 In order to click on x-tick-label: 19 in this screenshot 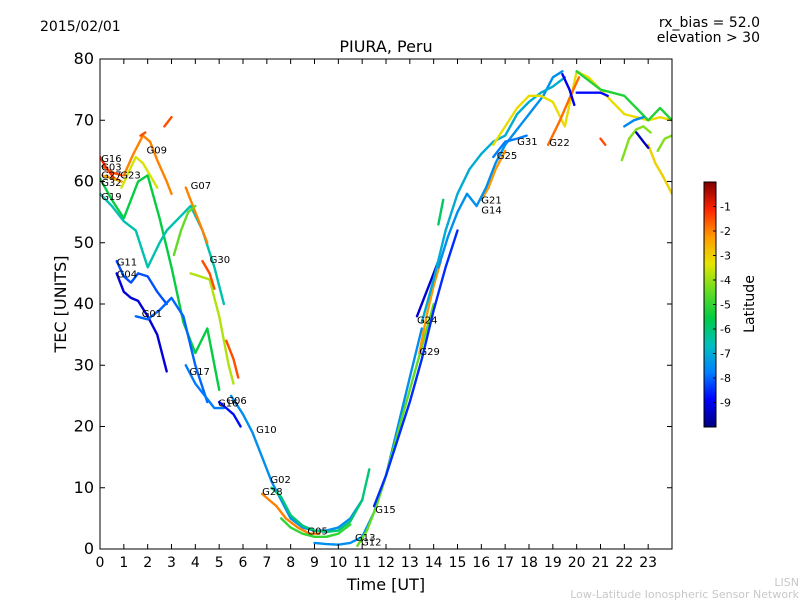, I will do `click(553, 563)`.